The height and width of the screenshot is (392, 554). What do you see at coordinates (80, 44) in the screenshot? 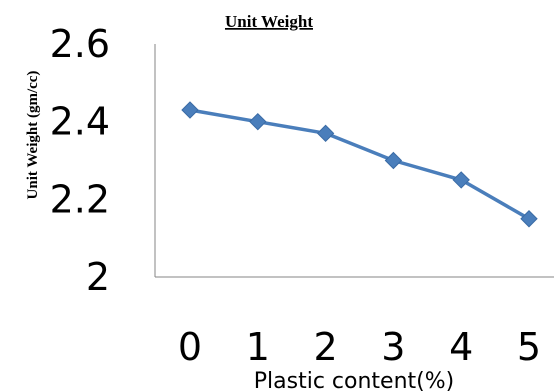
I see `y-tick-label: 2.6` at bounding box center [80, 44].